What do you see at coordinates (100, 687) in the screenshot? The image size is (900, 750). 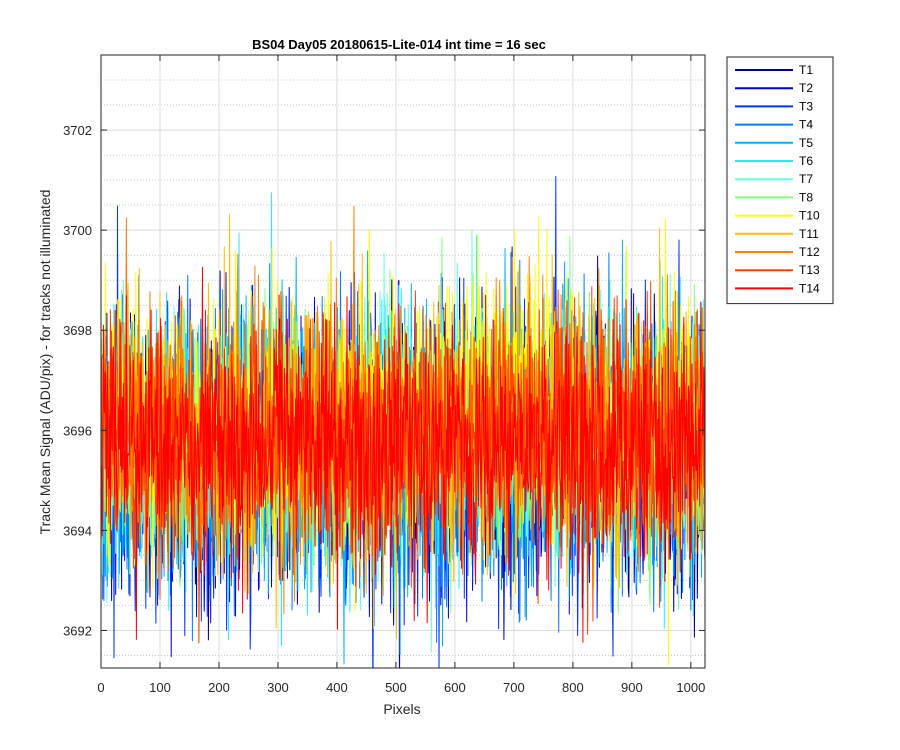 I see `x-tick-label: 0` at bounding box center [100, 687].